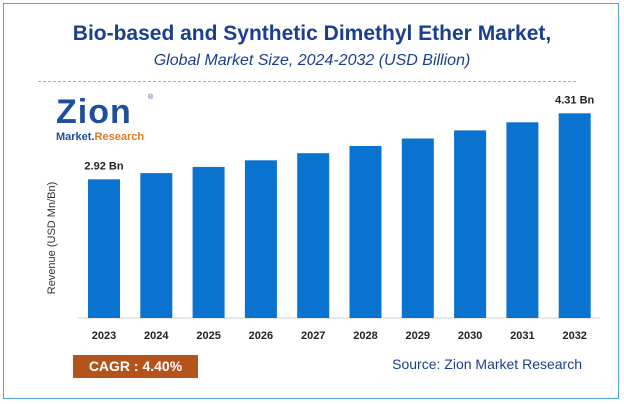 Image resolution: width=624 pixels, height=404 pixels. Describe the element at coordinates (470, 336) in the screenshot. I see `x-tick-label-2030: 2030` at that location.